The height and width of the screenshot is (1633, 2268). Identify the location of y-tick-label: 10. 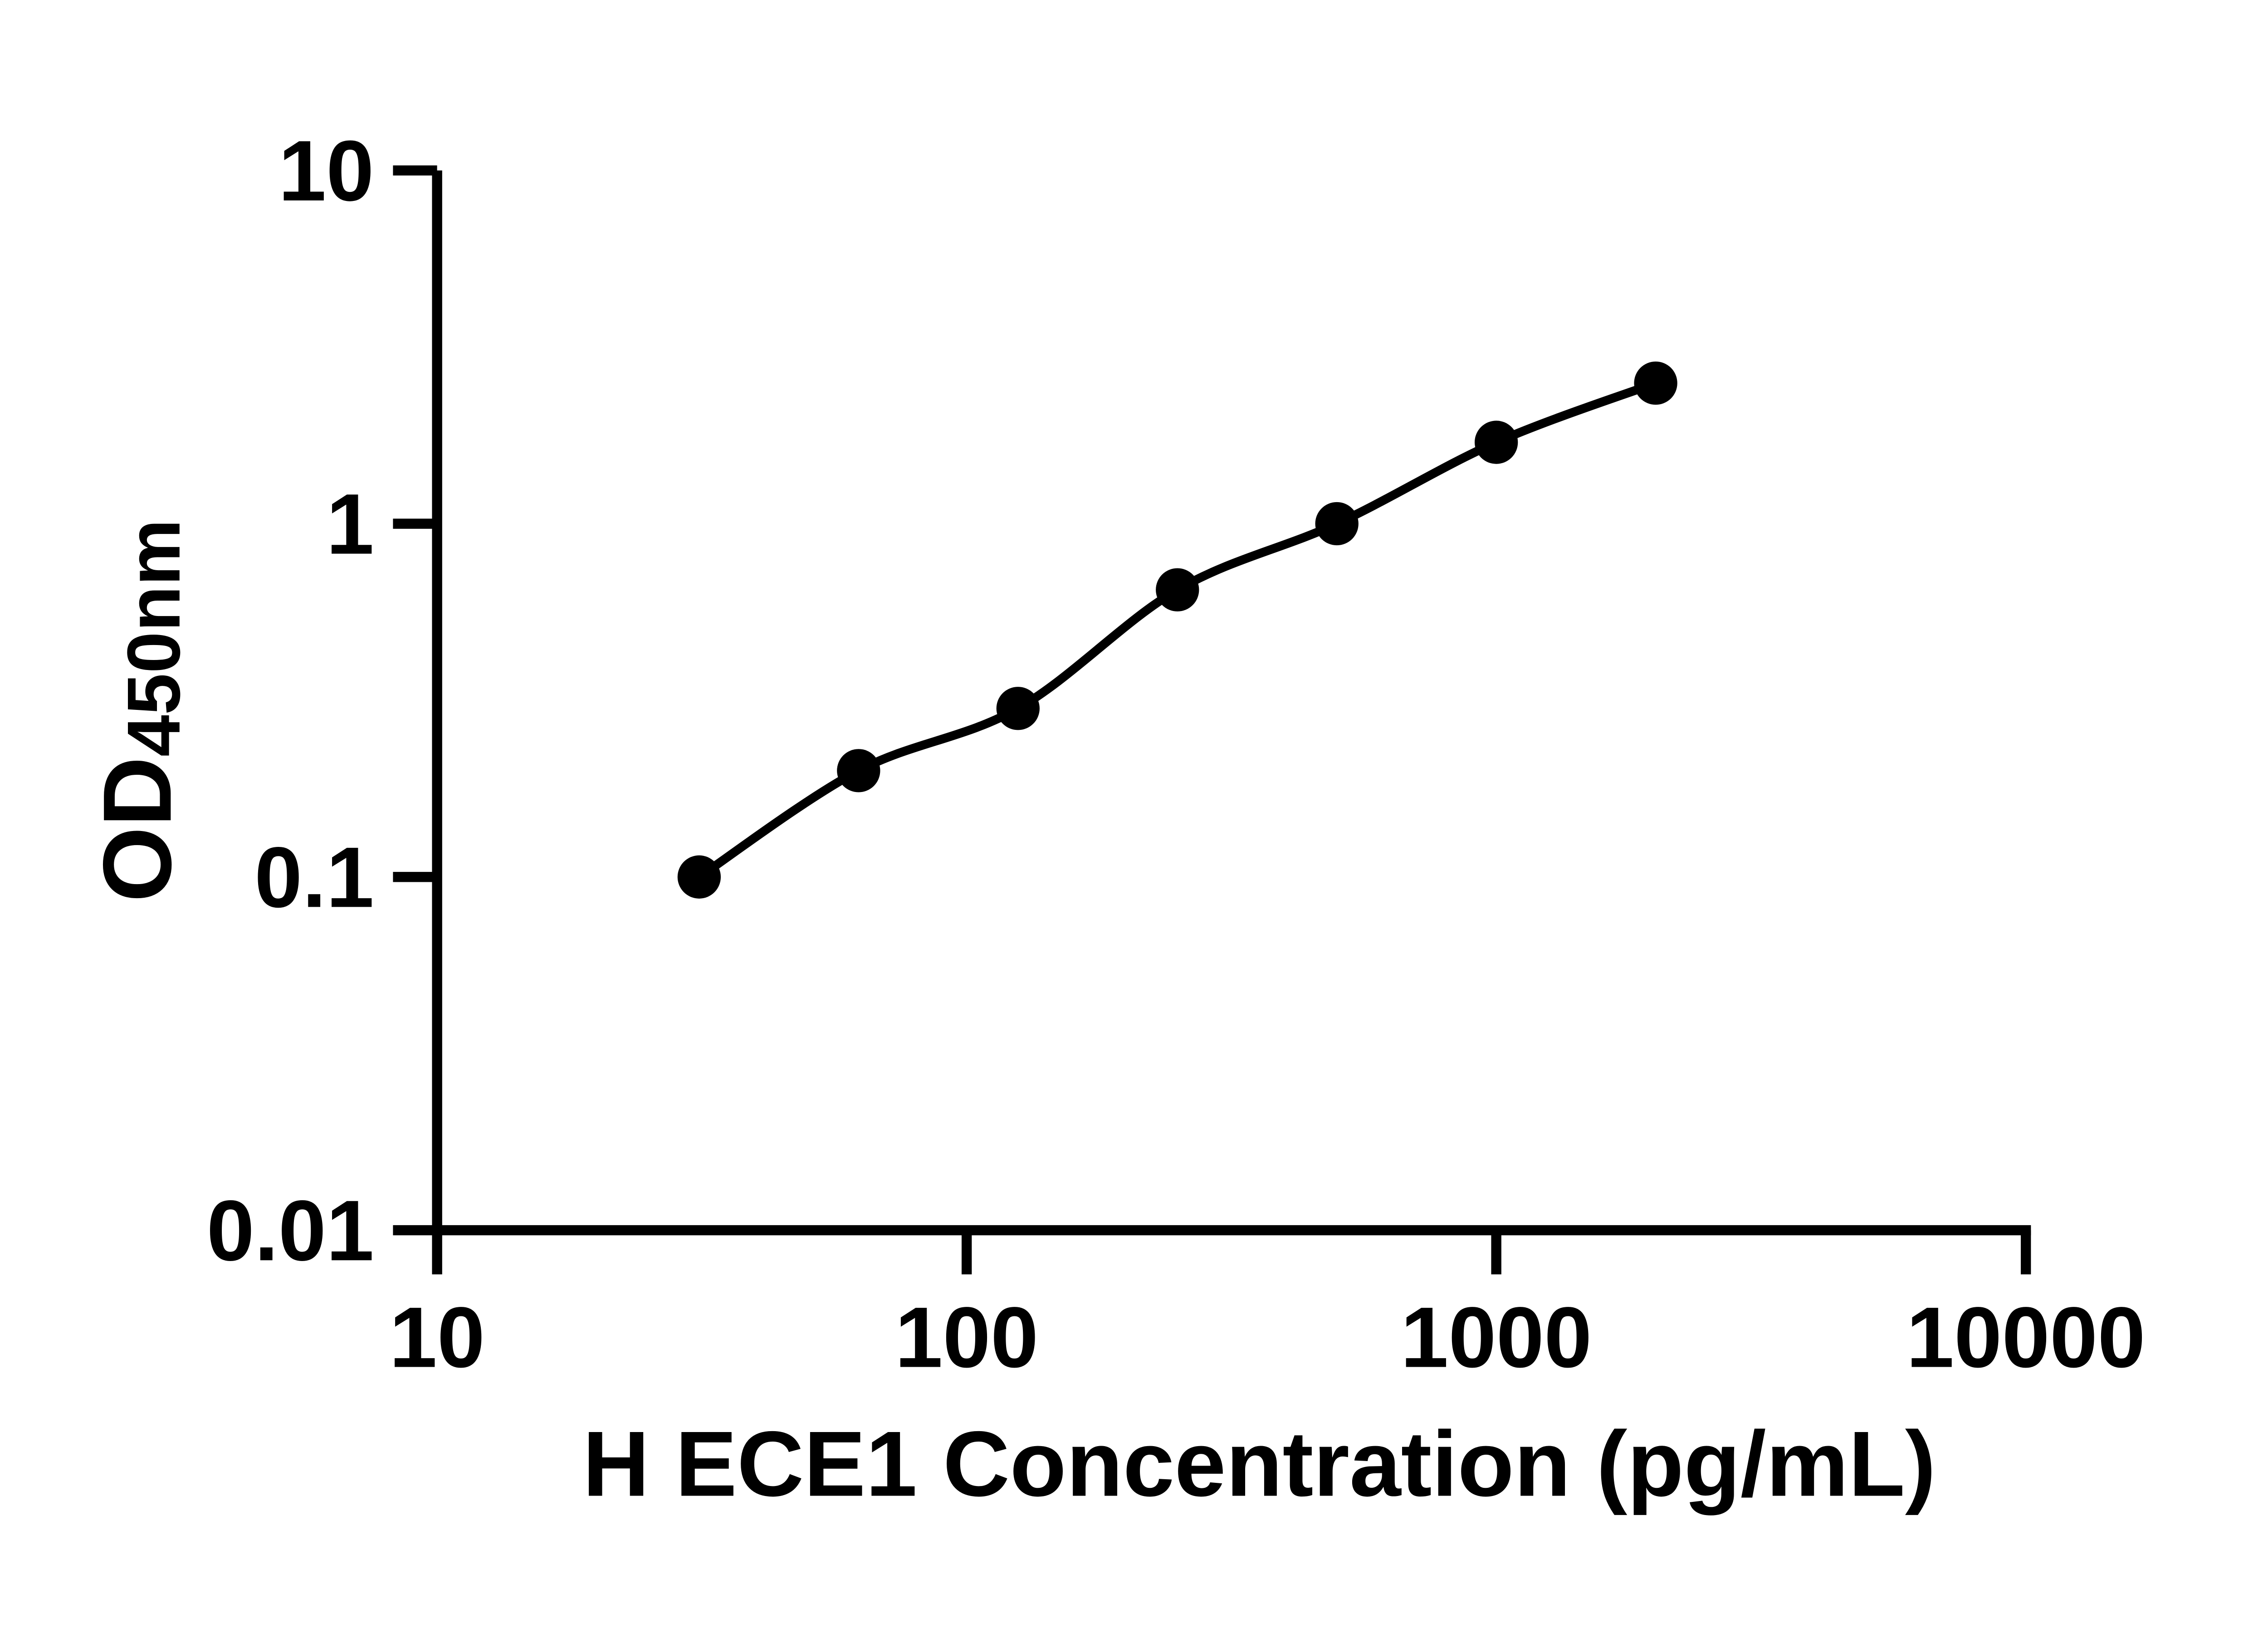
(326, 171).